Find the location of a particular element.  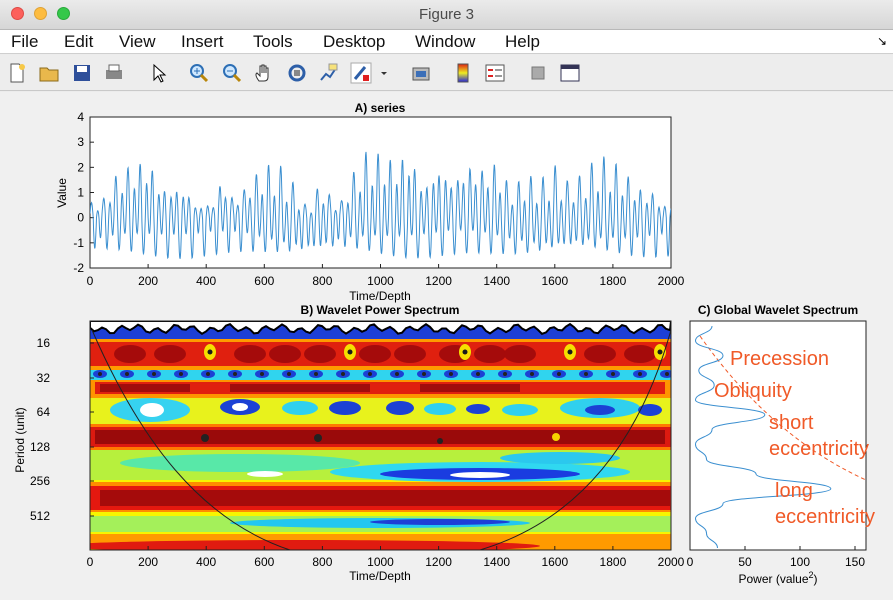

zoom-window-button is located at coordinates (63, 13).